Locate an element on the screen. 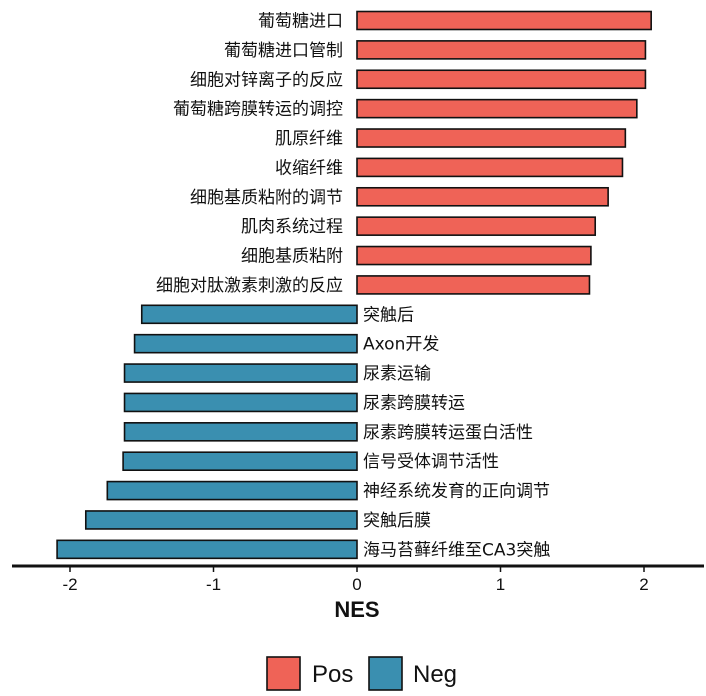 The image size is (706, 696). legend: Pos Neg is located at coordinates (361, 673).